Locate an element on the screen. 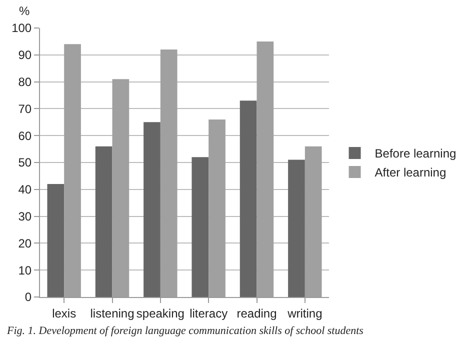  y-tick-label: 10 is located at coordinates (25, 270).